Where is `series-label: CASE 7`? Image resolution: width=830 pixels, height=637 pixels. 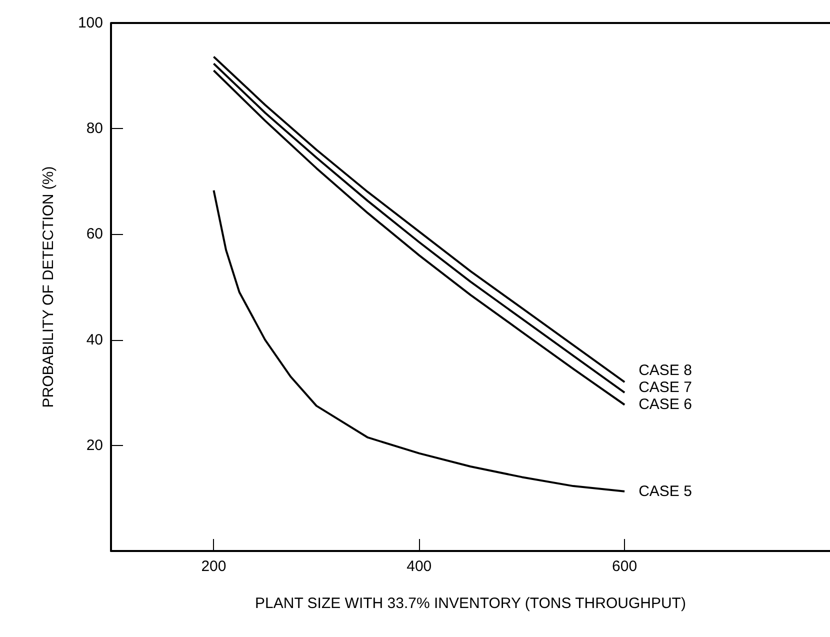 series-label: CASE 7 is located at coordinates (665, 387).